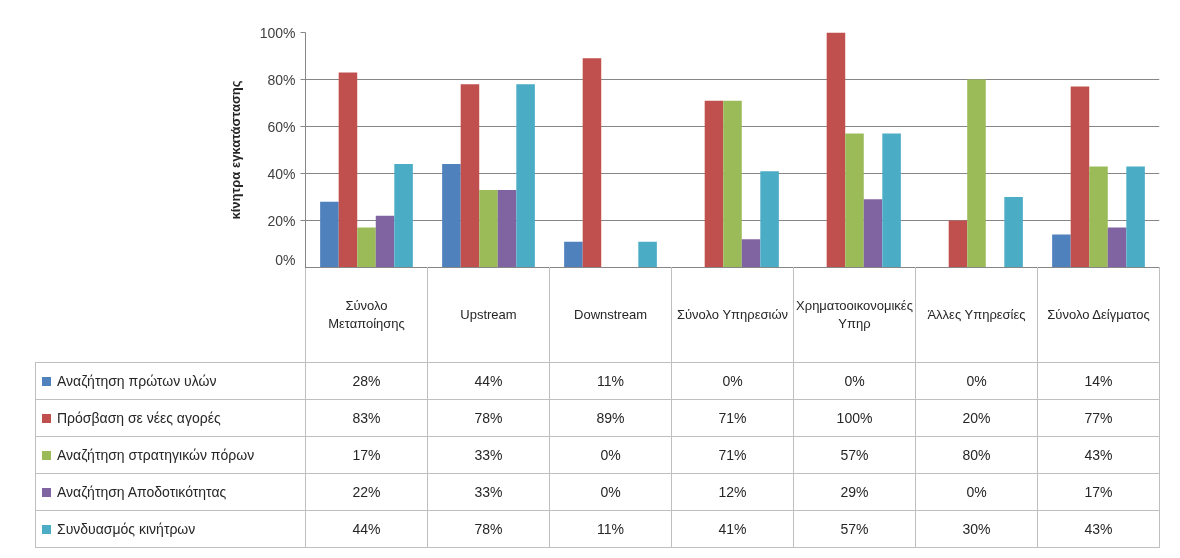 Image resolution: width=1180 pixels, height=558 pixels. Describe the element at coordinates (854, 492) in the screenshot. I see `data-label: 29%` at that location.